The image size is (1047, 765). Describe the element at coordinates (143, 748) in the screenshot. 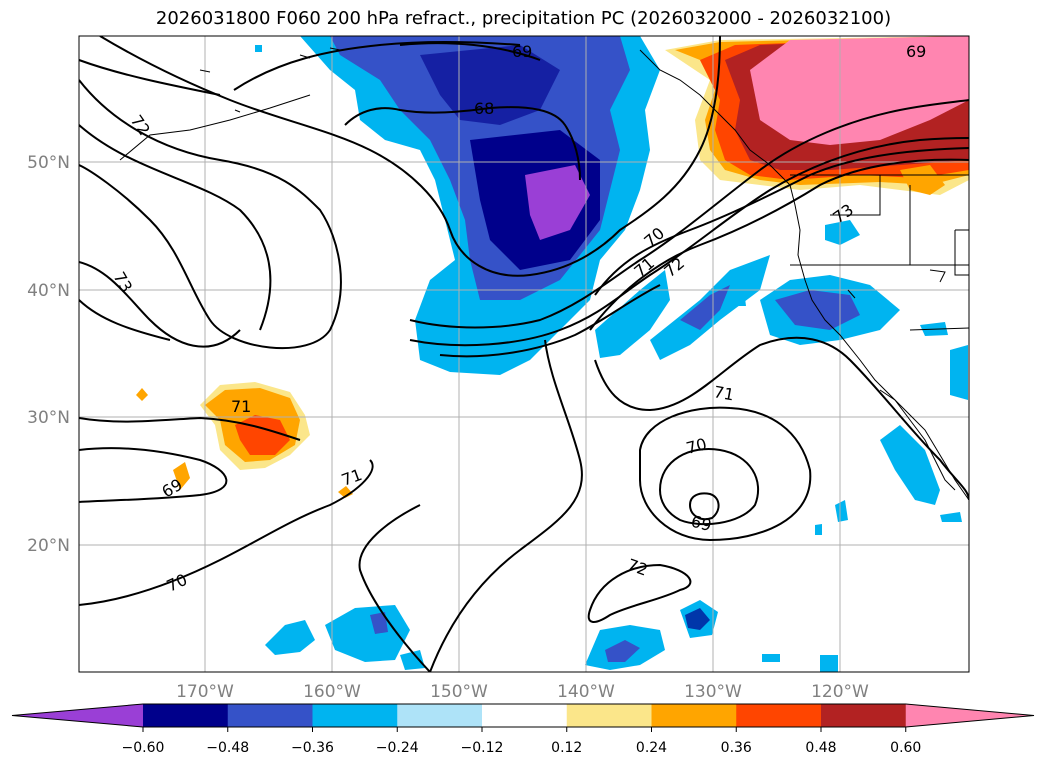

I see `colorbar-tick-label: −0.60` at that location.